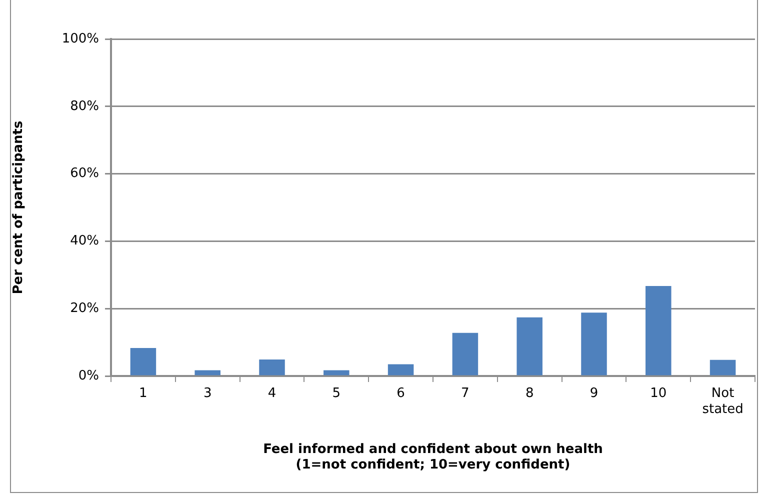  Describe the element at coordinates (80, 38) in the screenshot. I see `y-tick-label: 100%` at that location.